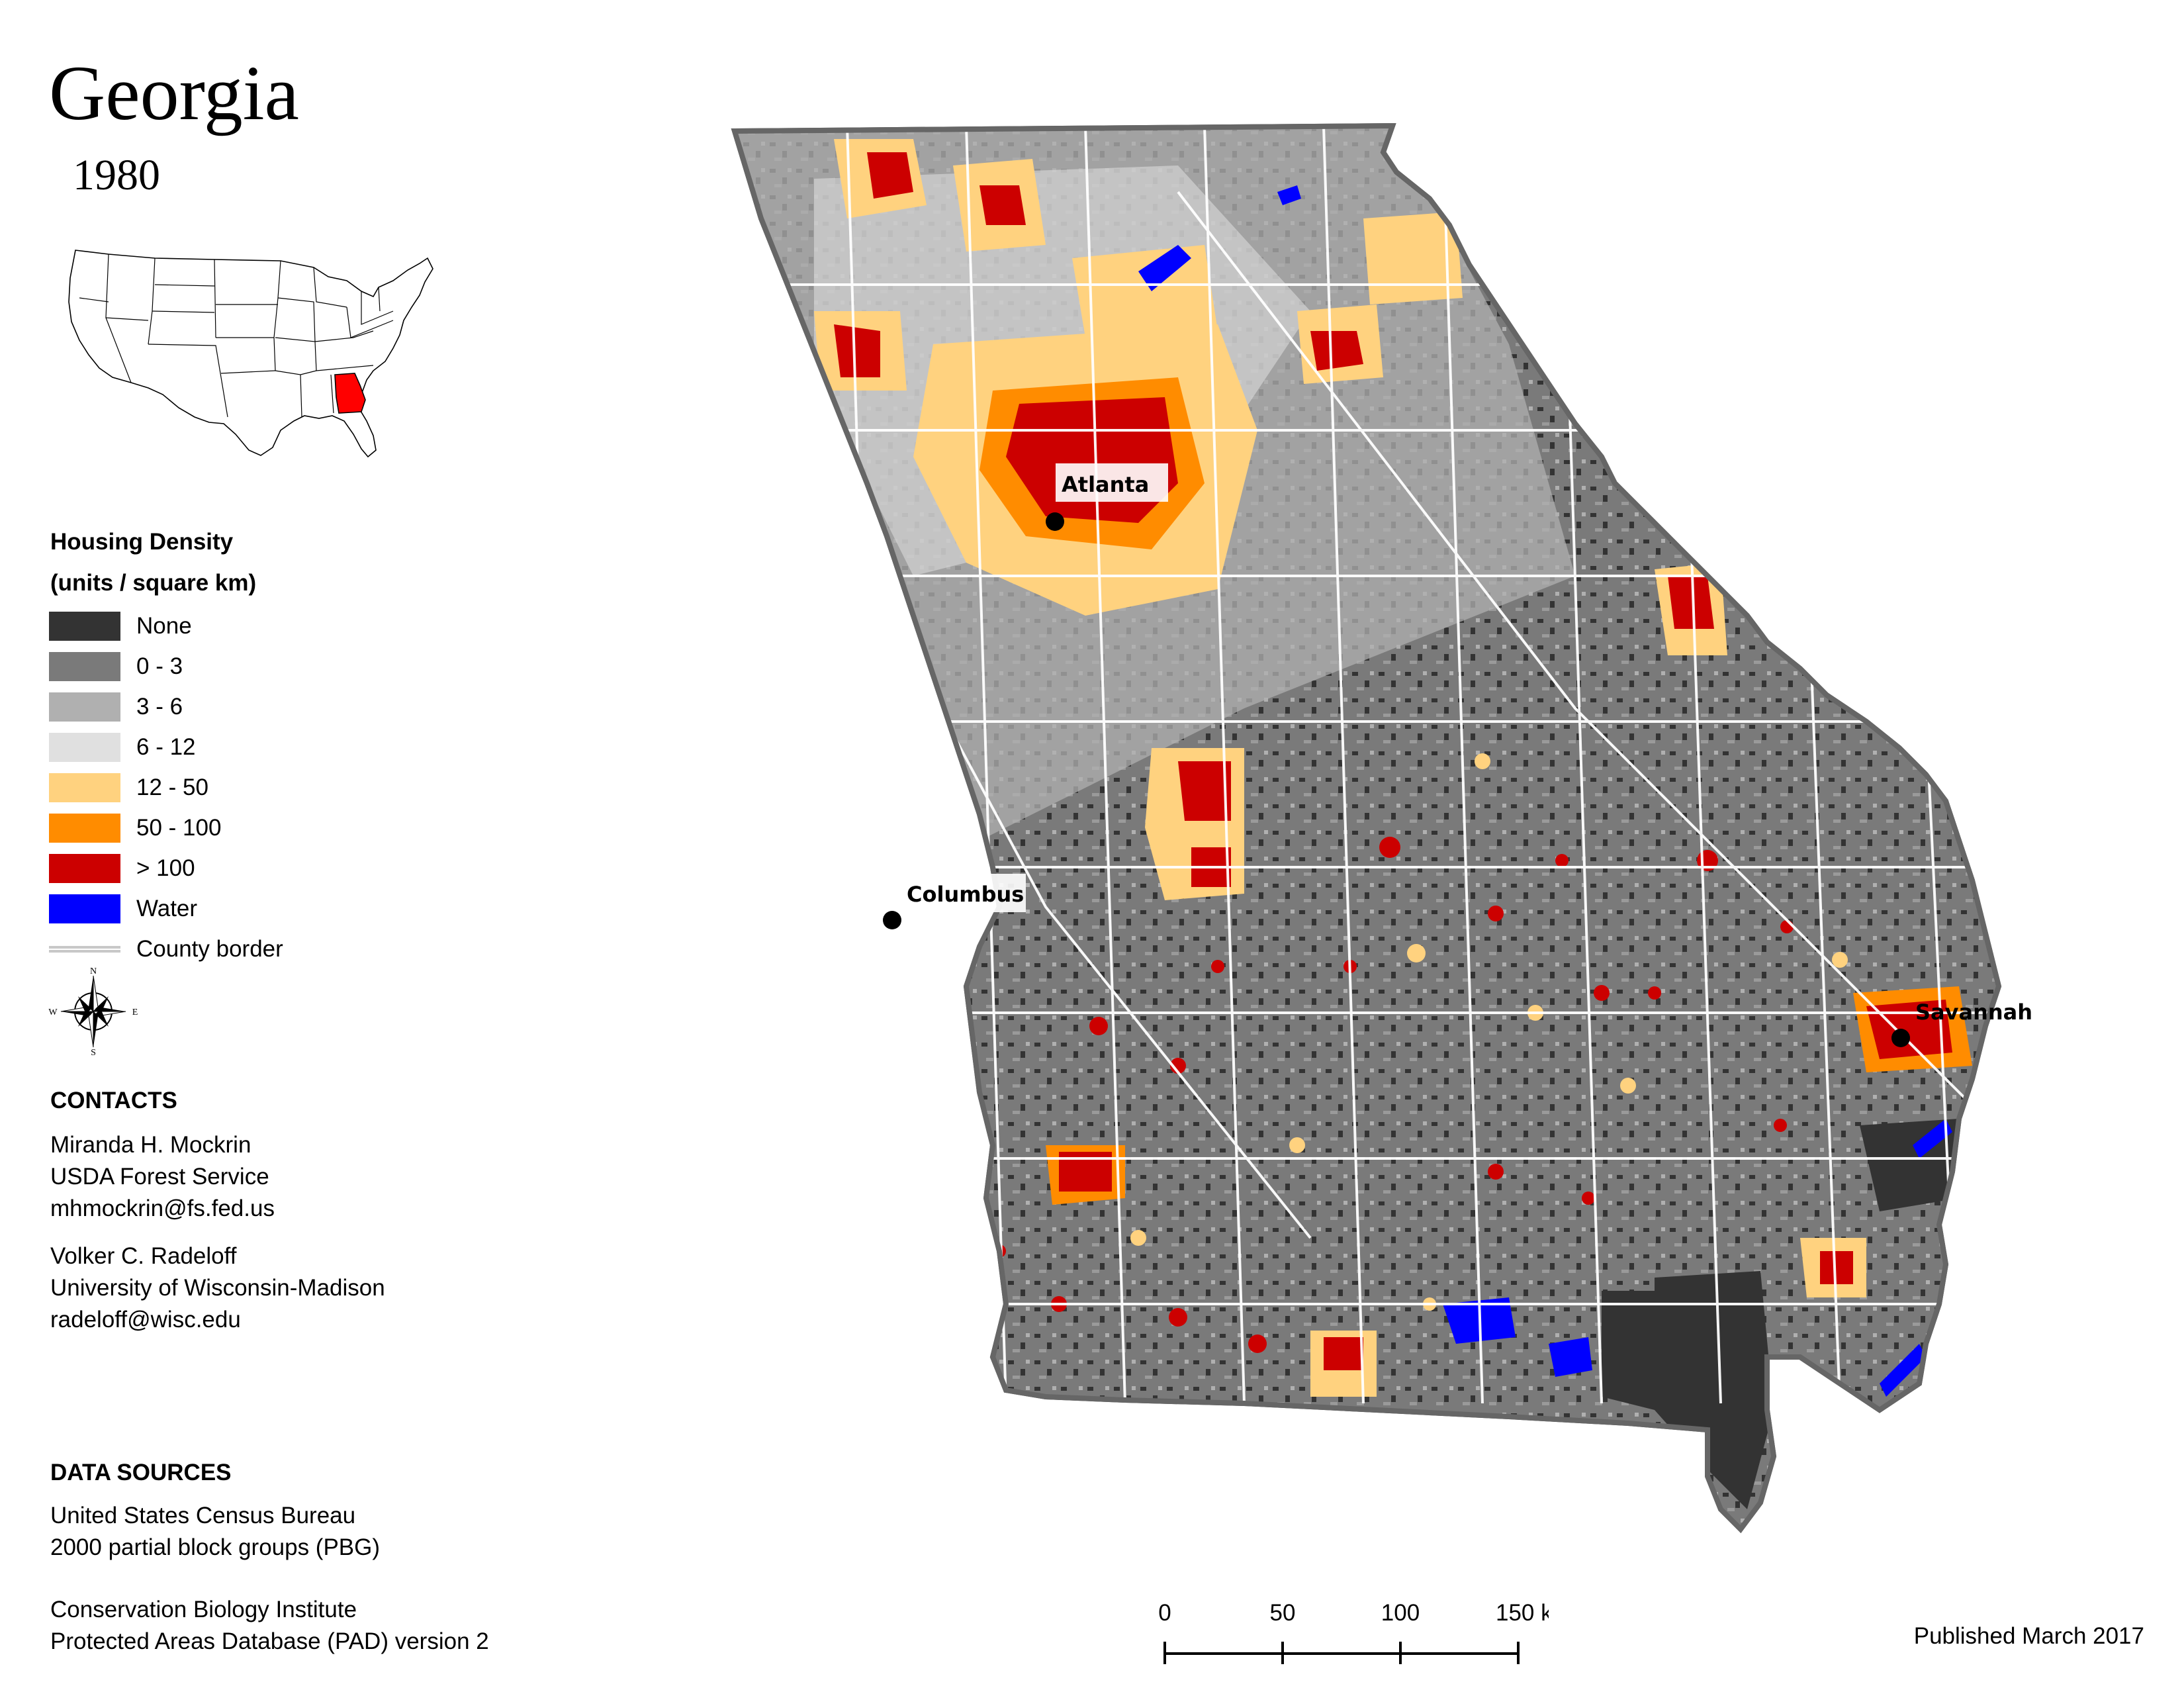  What do you see at coordinates (174, 93) in the screenshot?
I see `map-title: Georgia` at bounding box center [174, 93].